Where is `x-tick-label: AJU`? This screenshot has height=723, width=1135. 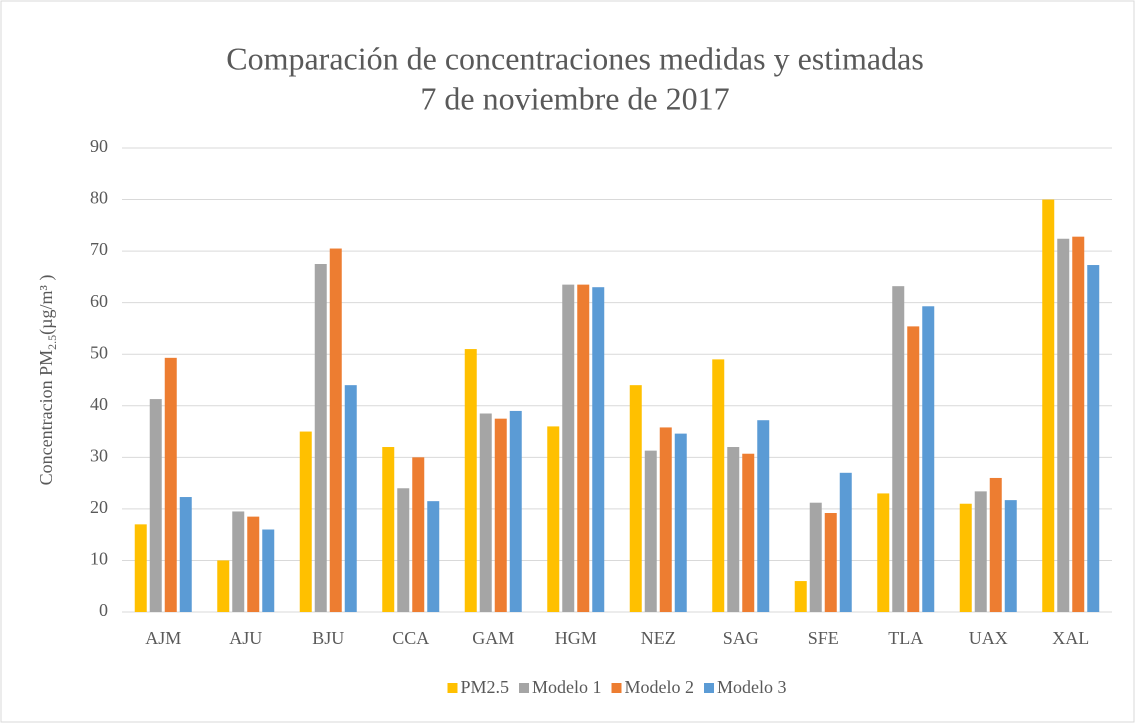 x-tick-label: AJU is located at coordinates (245, 638).